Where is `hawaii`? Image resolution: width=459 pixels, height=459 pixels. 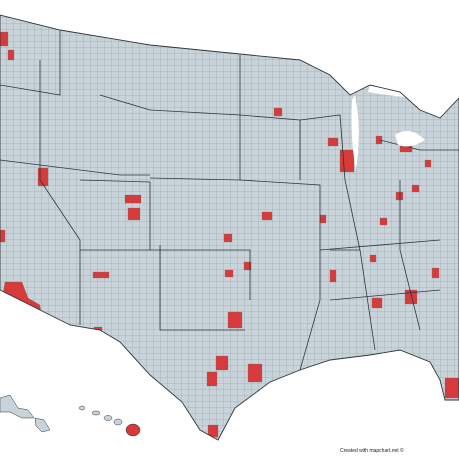
hawaii is located at coordinates (109, 421).